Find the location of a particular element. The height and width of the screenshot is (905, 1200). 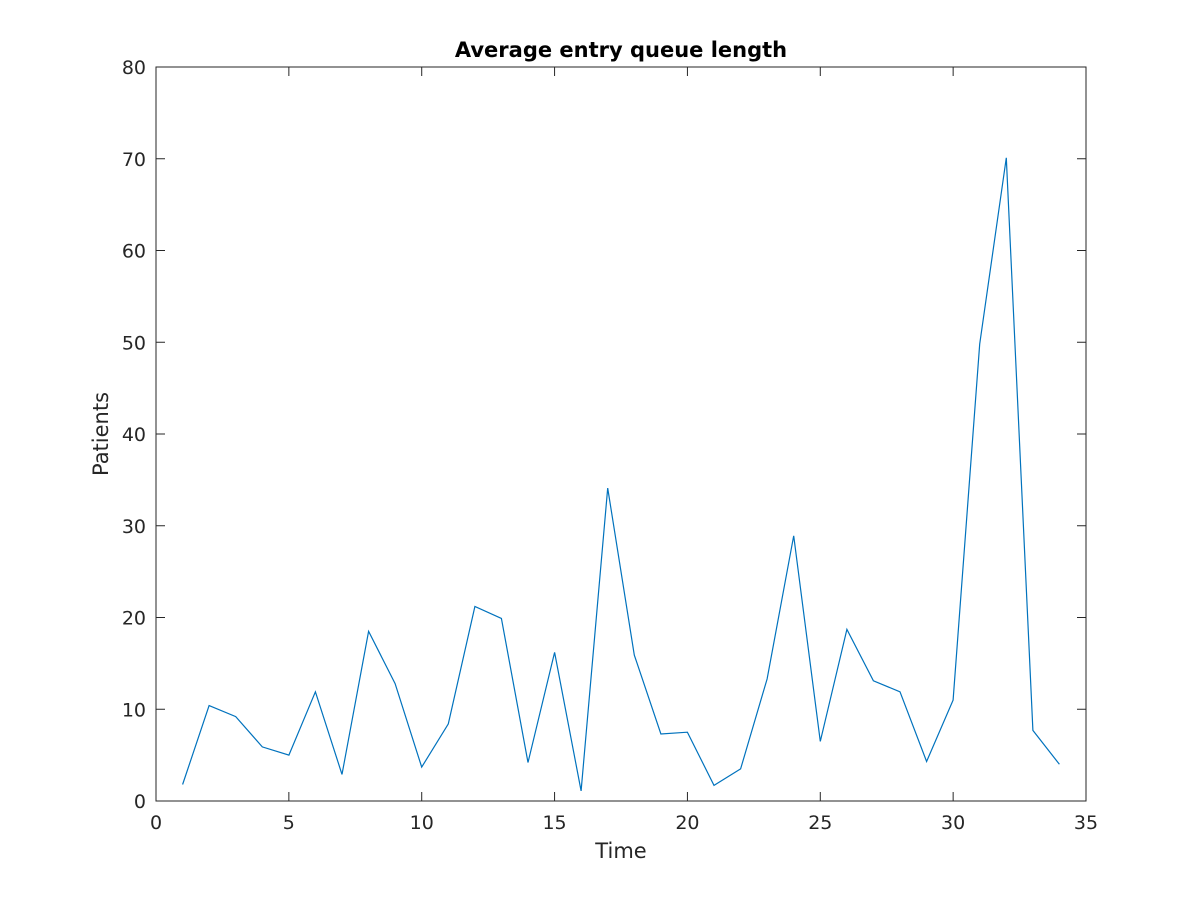

y-tick-label: 50 is located at coordinates (134, 343).